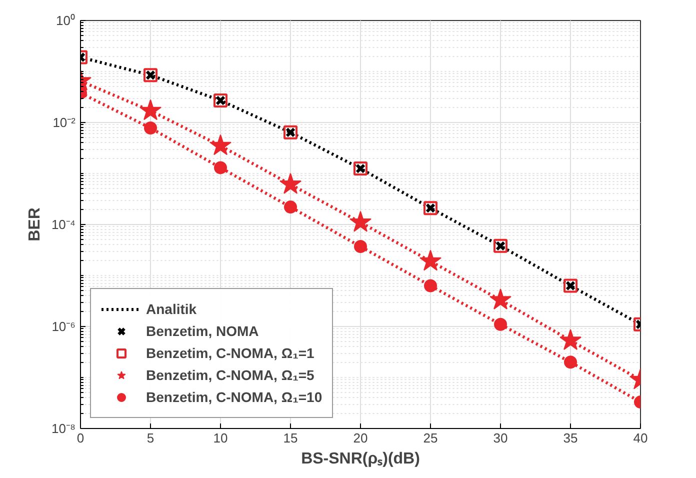 This screenshot has height=478, width=696. I want to click on x-tick-label: 5, so click(150, 438).